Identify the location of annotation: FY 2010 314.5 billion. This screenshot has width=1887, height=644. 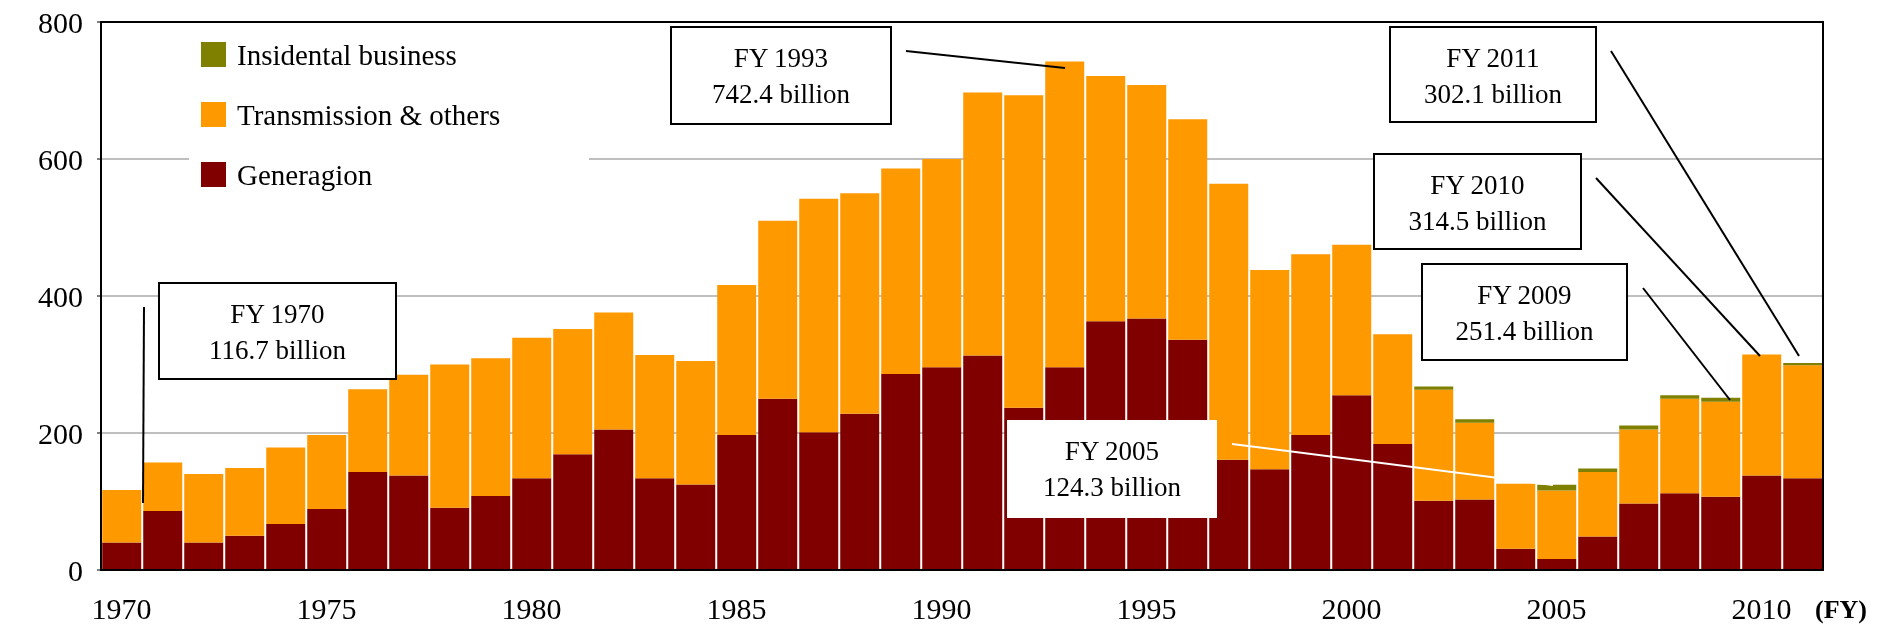
(1477, 203).